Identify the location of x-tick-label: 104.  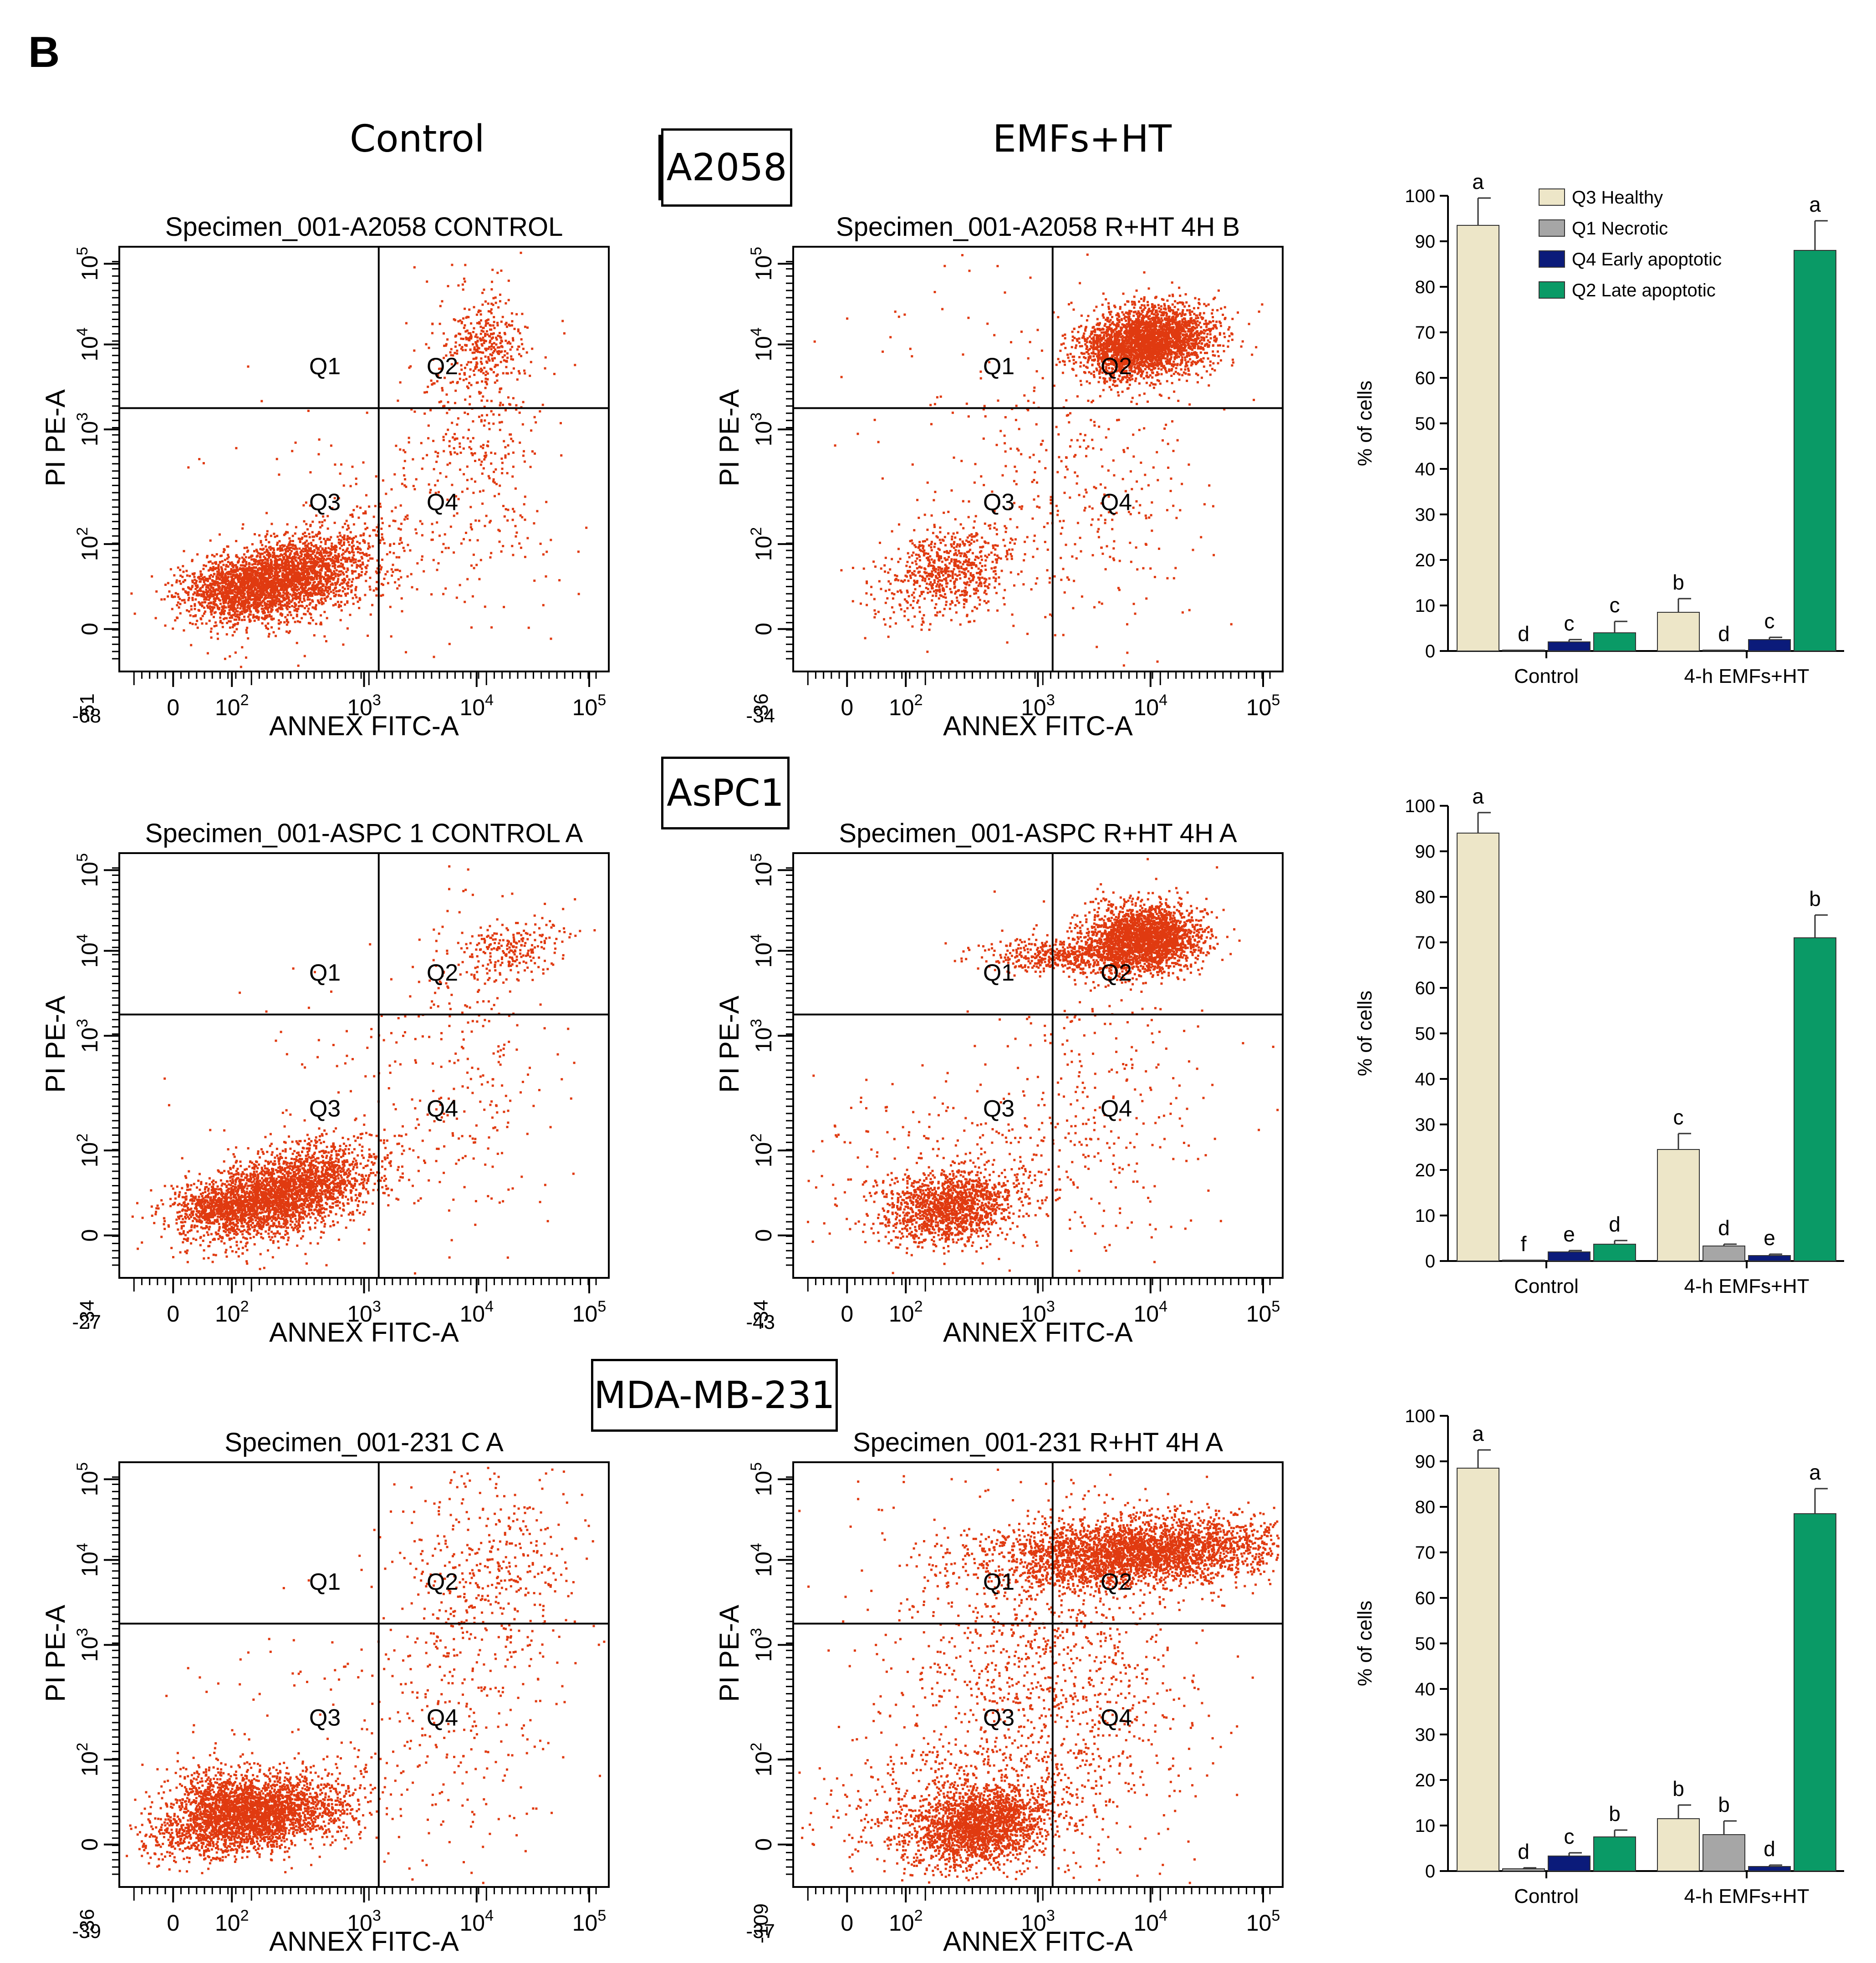
(476, 706).